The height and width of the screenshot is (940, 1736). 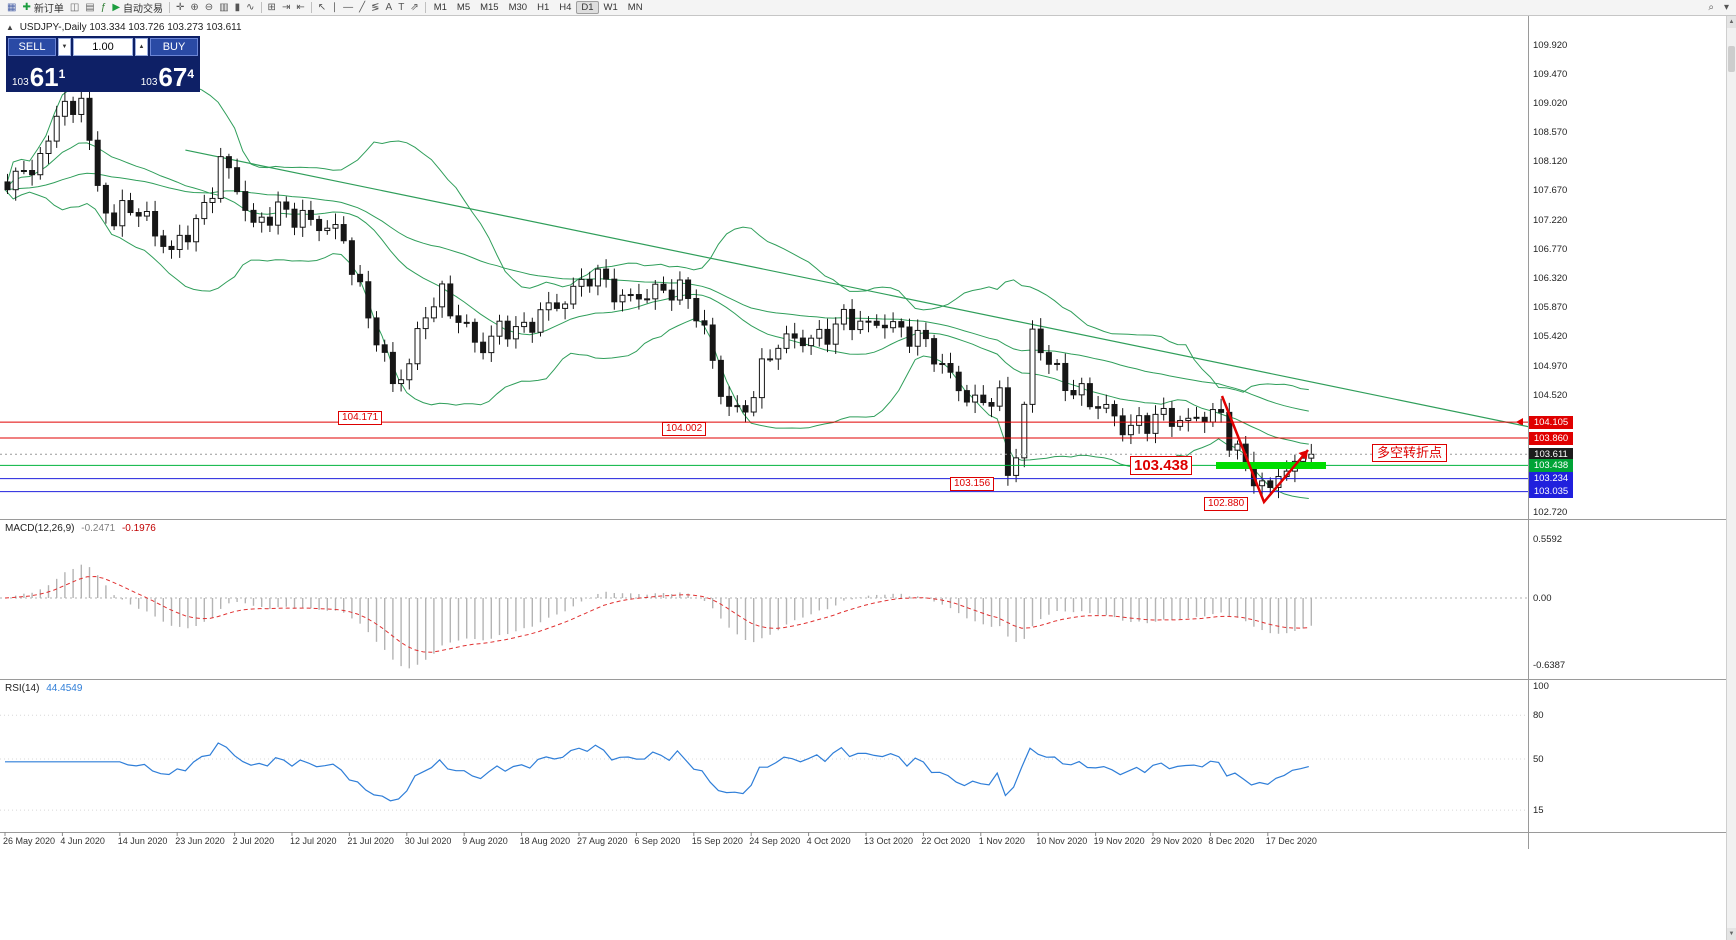 I want to click on support-zone, so click(x=1271, y=465).